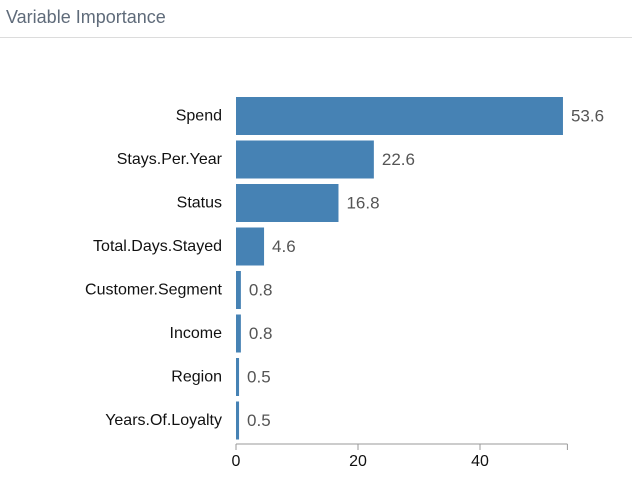 This screenshot has width=632, height=494. I want to click on data-label: 22.6, so click(398, 159).